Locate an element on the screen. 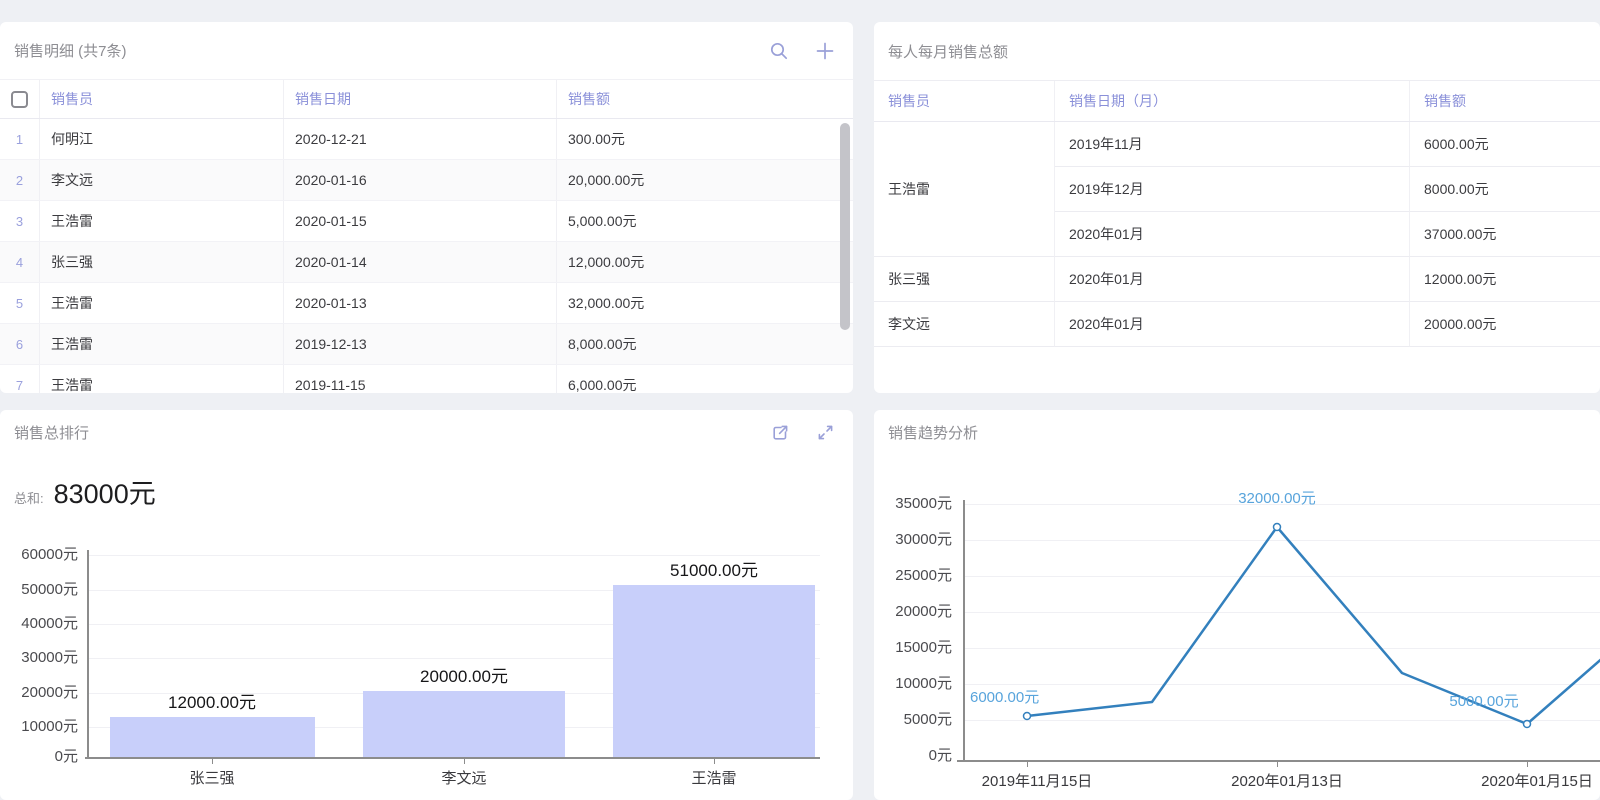 This screenshot has width=1600, height=800. table-row: 3 王浩雷 2020-01-15 5,000.00元 is located at coordinates (426, 221).